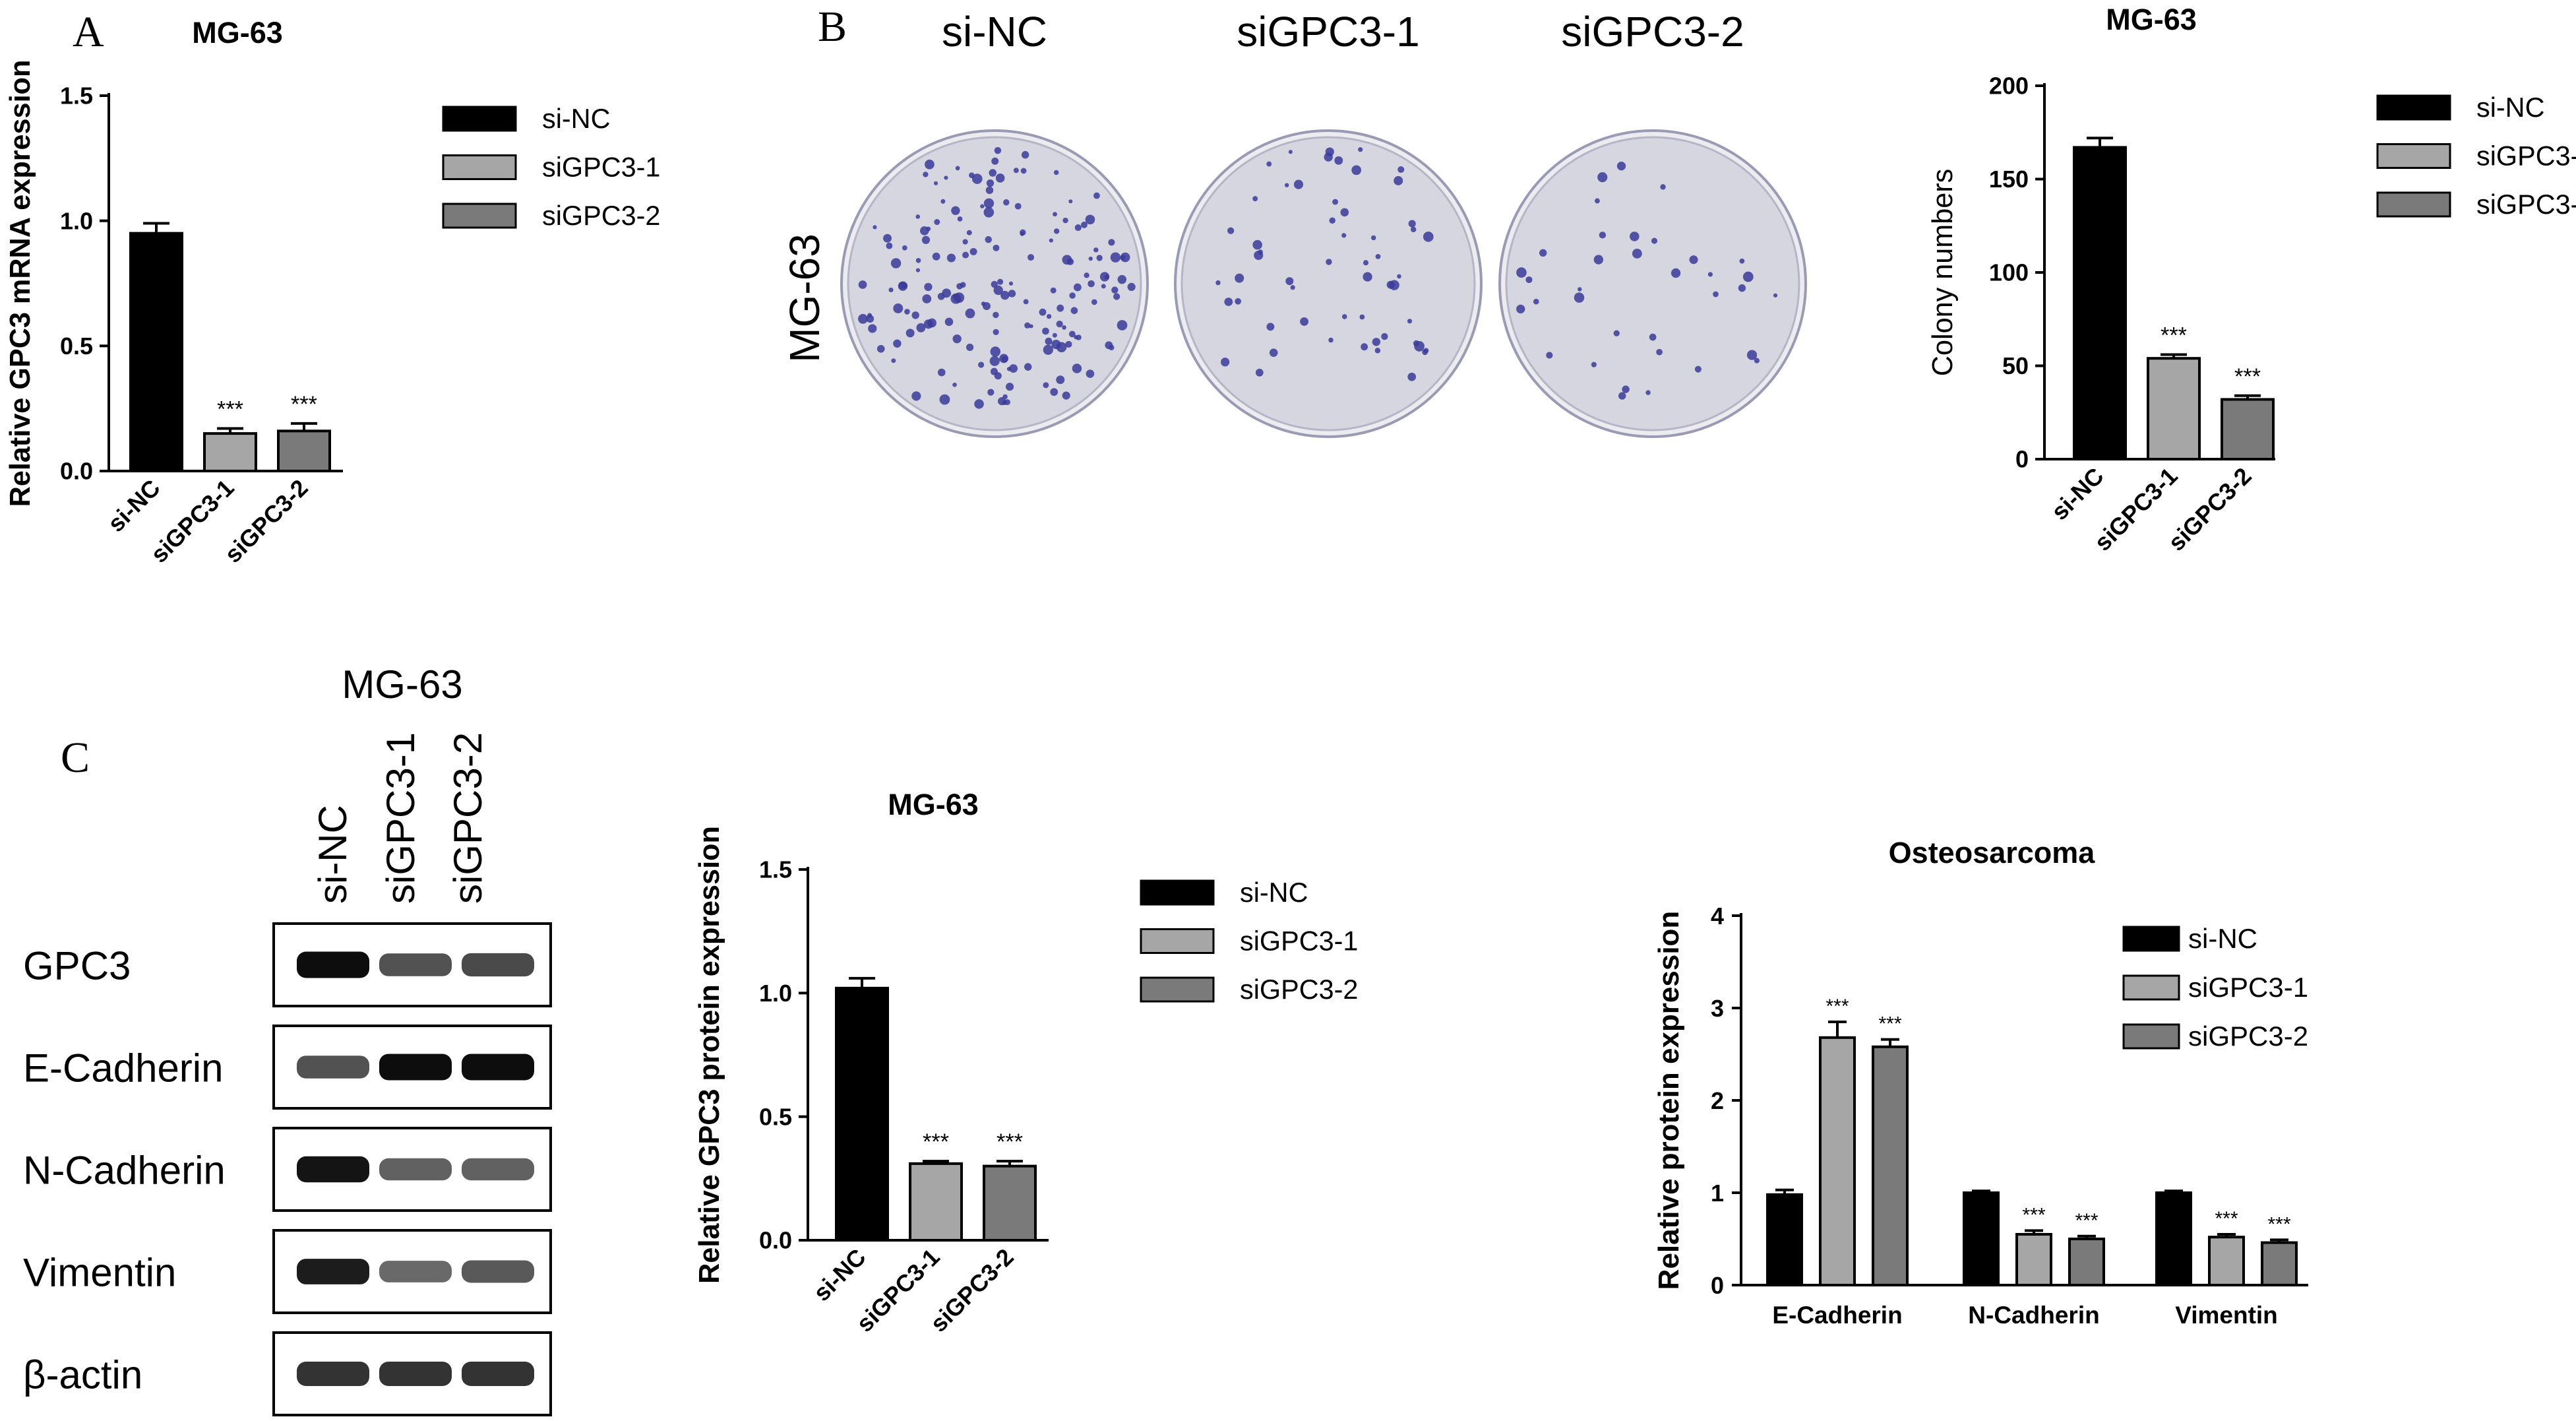  I want to click on legend-label: siGPC3-2, so click(1299, 989).